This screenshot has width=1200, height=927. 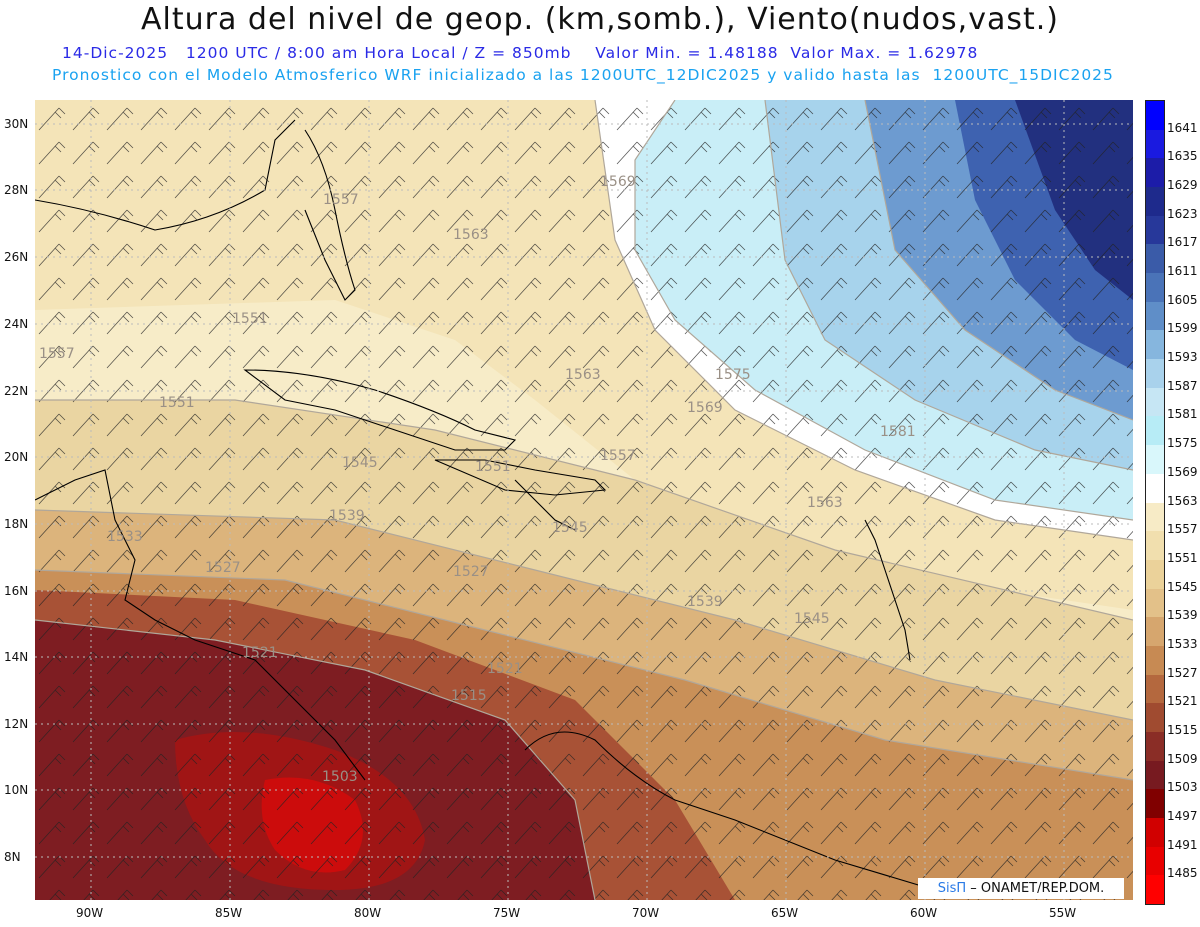 What do you see at coordinates (90, 913) in the screenshot?
I see `lon-label: 90W` at bounding box center [90, 913].